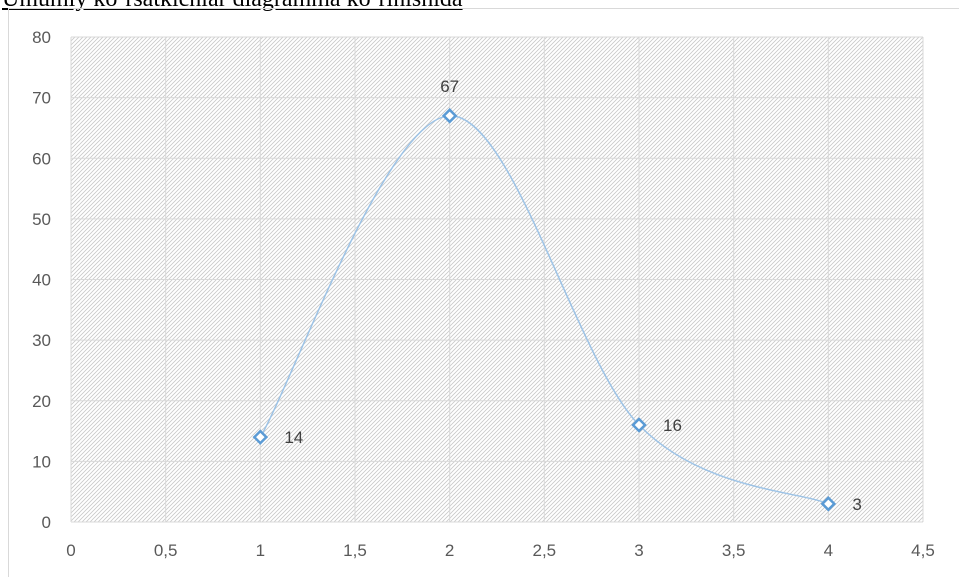 The width and height of the screenshot is (959, 578). What do you see at coordinates (41, 98) in the screenshot?
I see `y-tick-label: 70` at bounding box center [41, 98].